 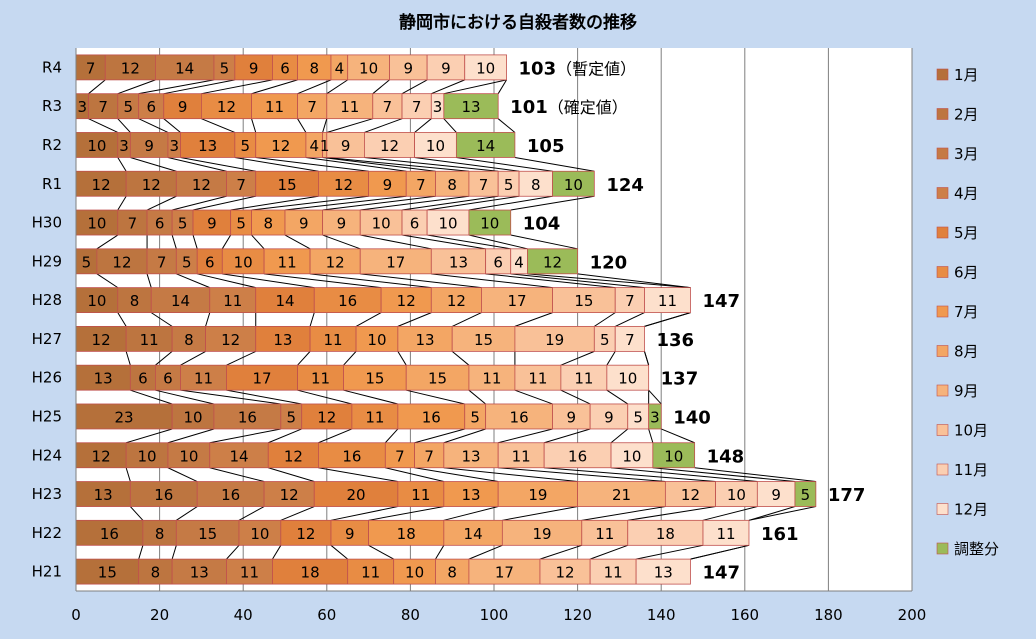 I want to click on legend-label: 8月, so click(x=966, y=352).